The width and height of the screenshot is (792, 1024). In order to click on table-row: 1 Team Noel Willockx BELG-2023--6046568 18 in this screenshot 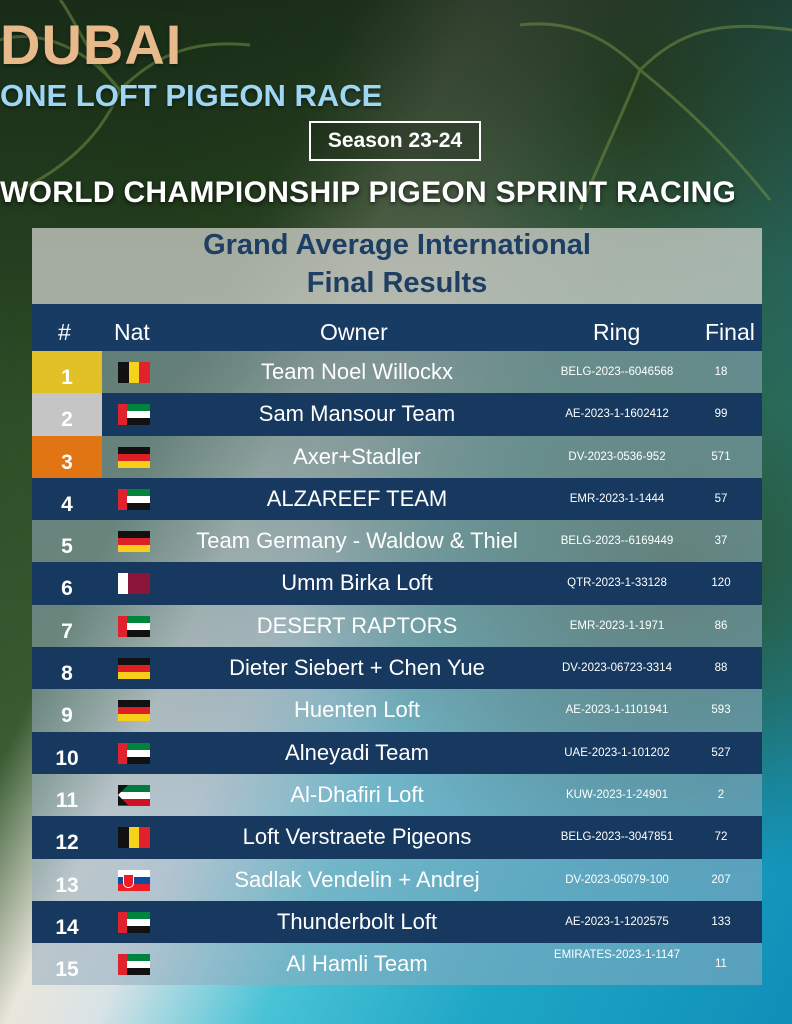, I will do `click(397, 372)`.